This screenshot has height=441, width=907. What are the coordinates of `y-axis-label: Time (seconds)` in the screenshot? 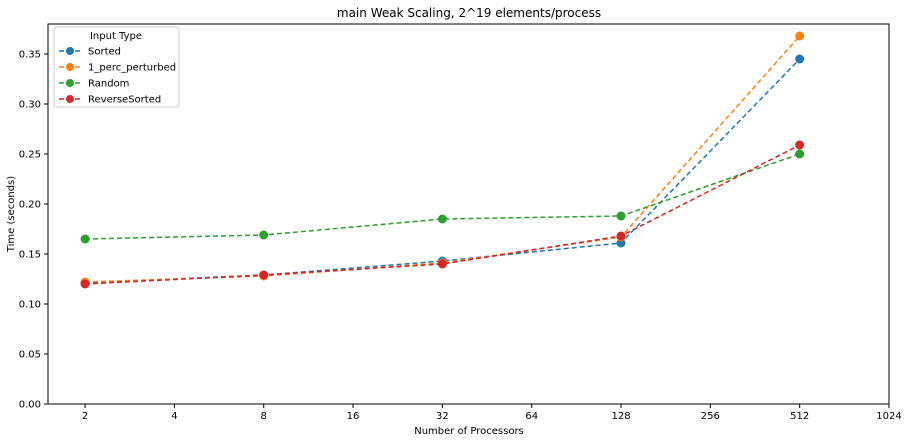 It's located at (11, 214).